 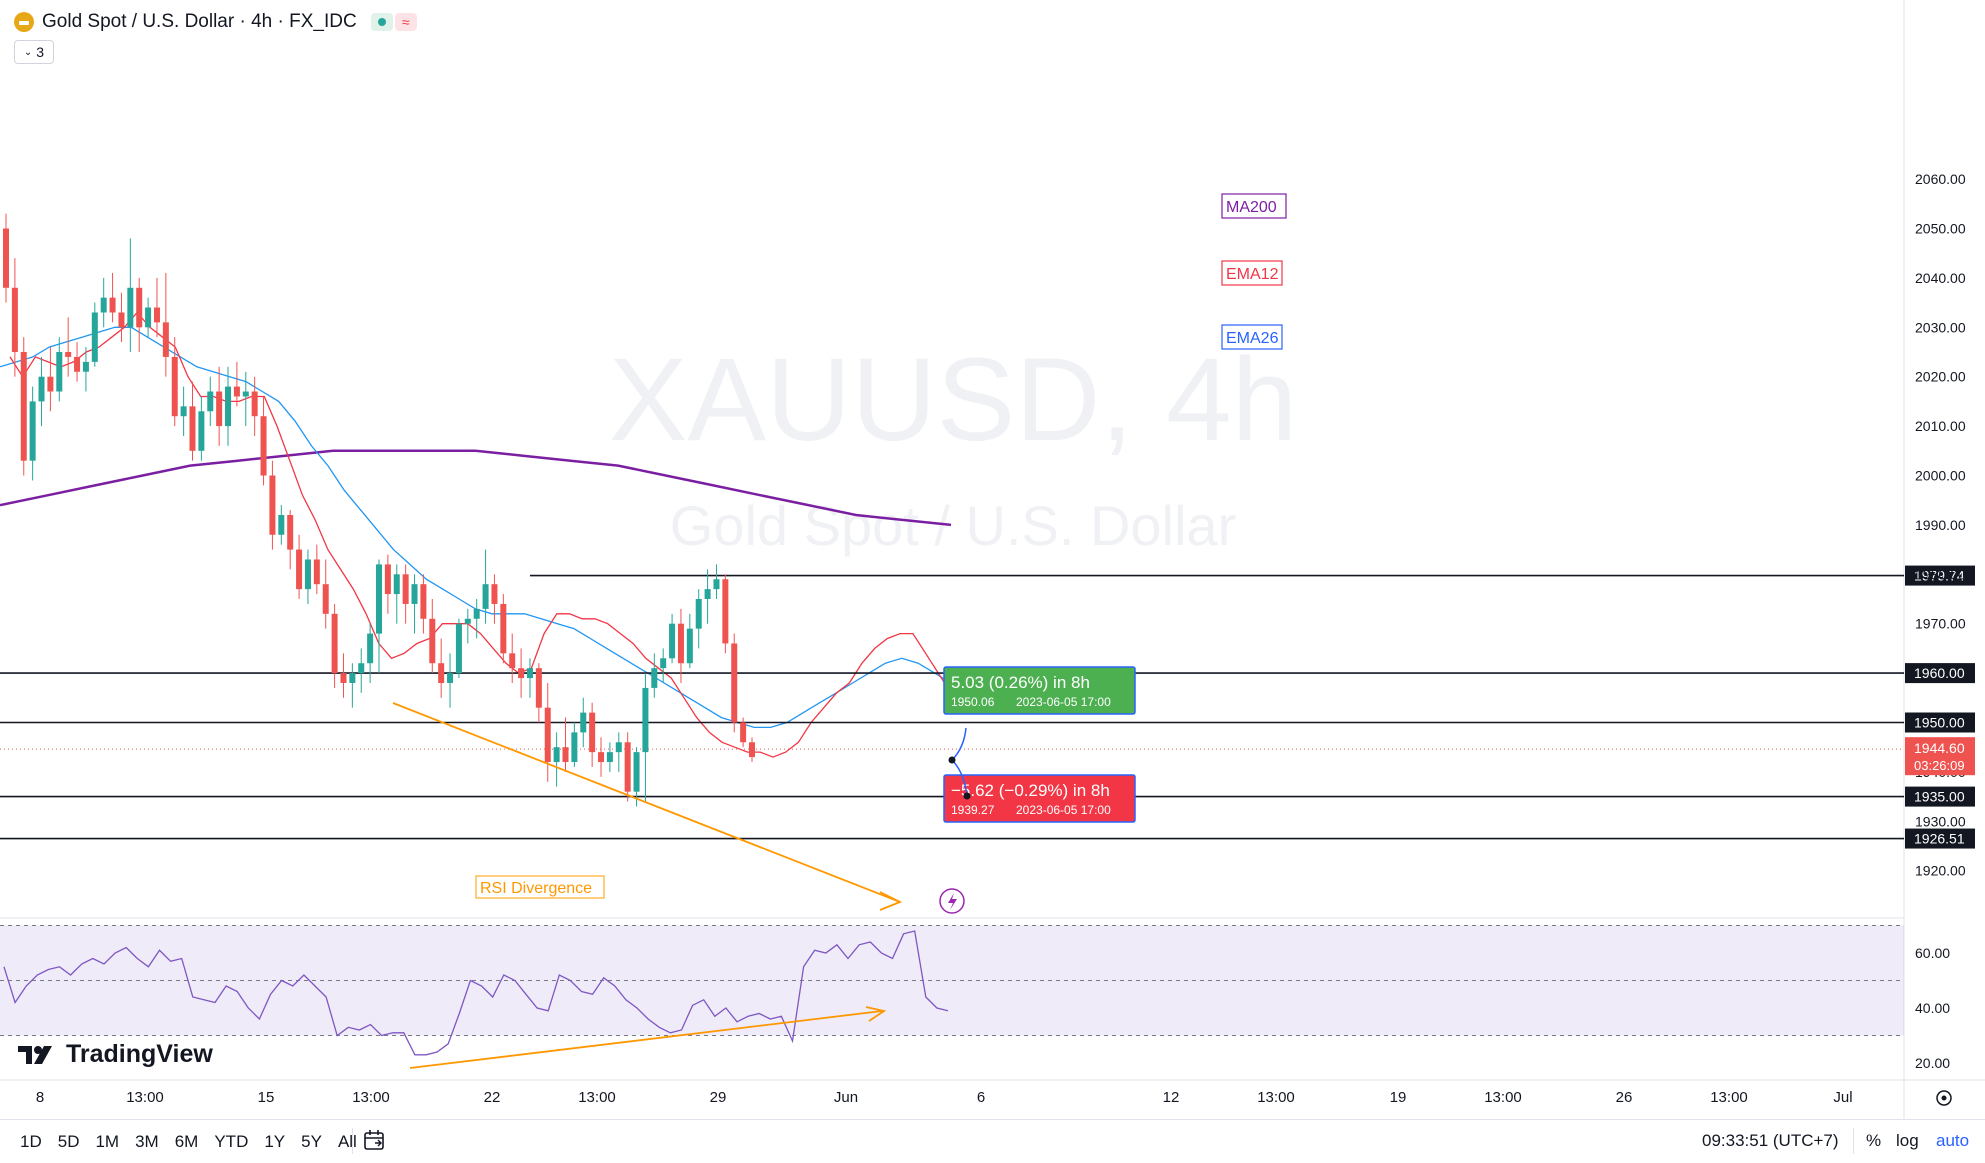 What do you see at coordinates (646, 1039) in the screenshot?
I see `rsi-divergence-line` at bounding box center [646, 1039].